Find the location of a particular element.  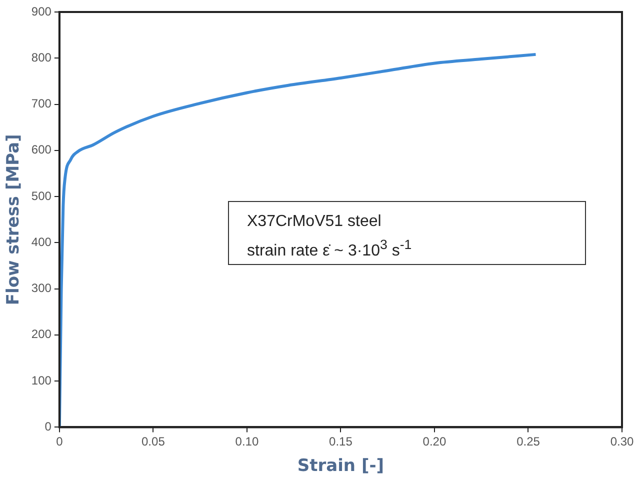

x-tick-label: 0.05 is located at coordinates (154, 441).